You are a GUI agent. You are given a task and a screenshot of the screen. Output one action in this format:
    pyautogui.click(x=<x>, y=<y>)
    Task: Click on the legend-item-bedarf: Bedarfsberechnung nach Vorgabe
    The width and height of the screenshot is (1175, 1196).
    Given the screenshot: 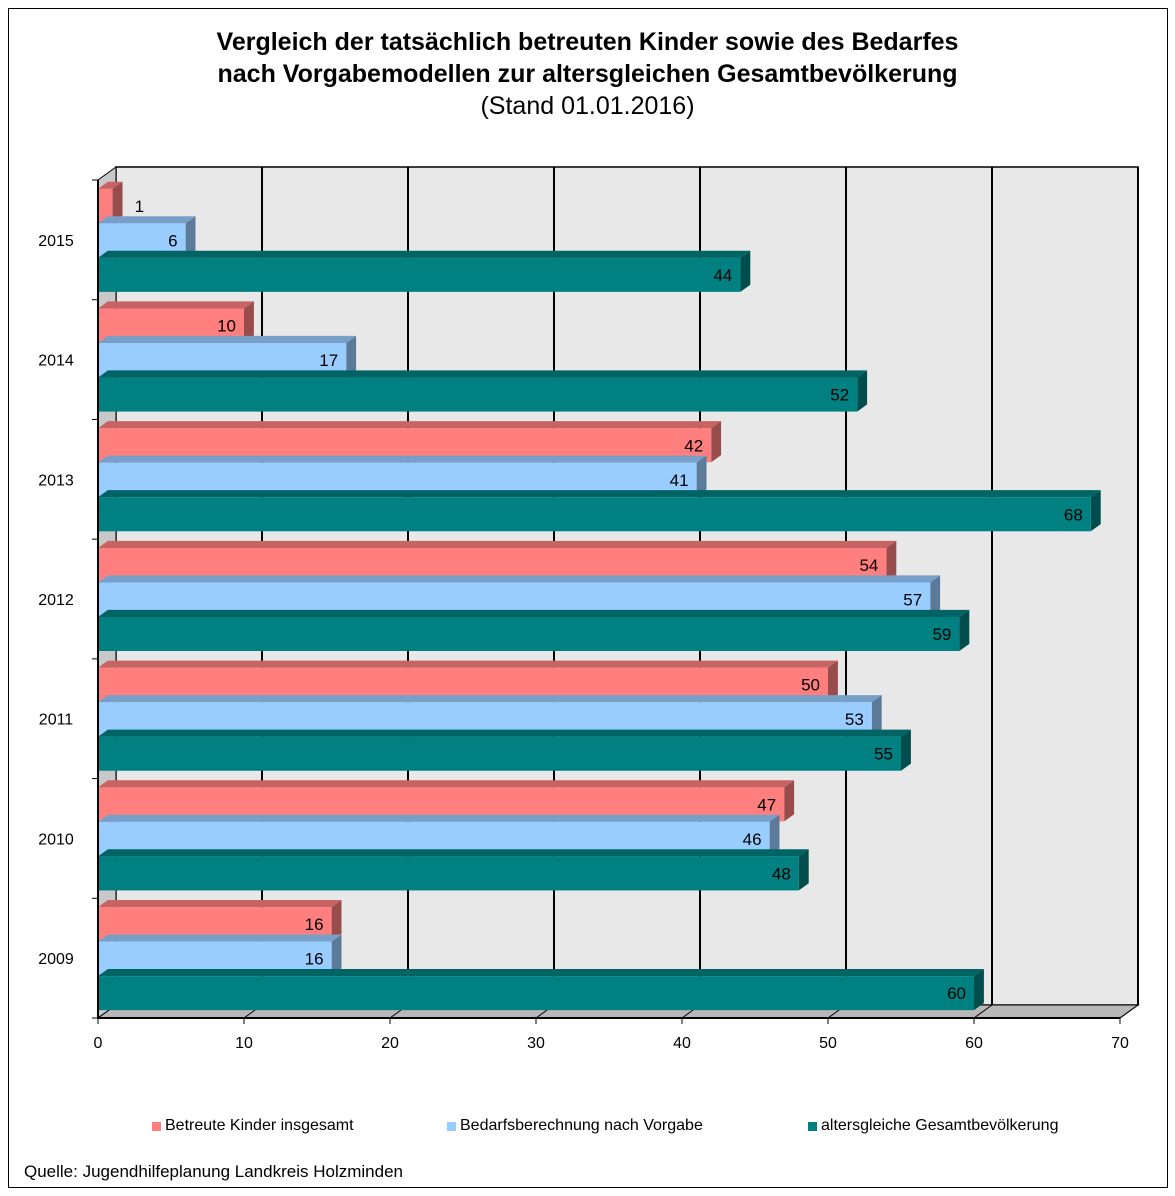 What is the action you would take?
    pyautogui.click(x=575, y=1126)
    